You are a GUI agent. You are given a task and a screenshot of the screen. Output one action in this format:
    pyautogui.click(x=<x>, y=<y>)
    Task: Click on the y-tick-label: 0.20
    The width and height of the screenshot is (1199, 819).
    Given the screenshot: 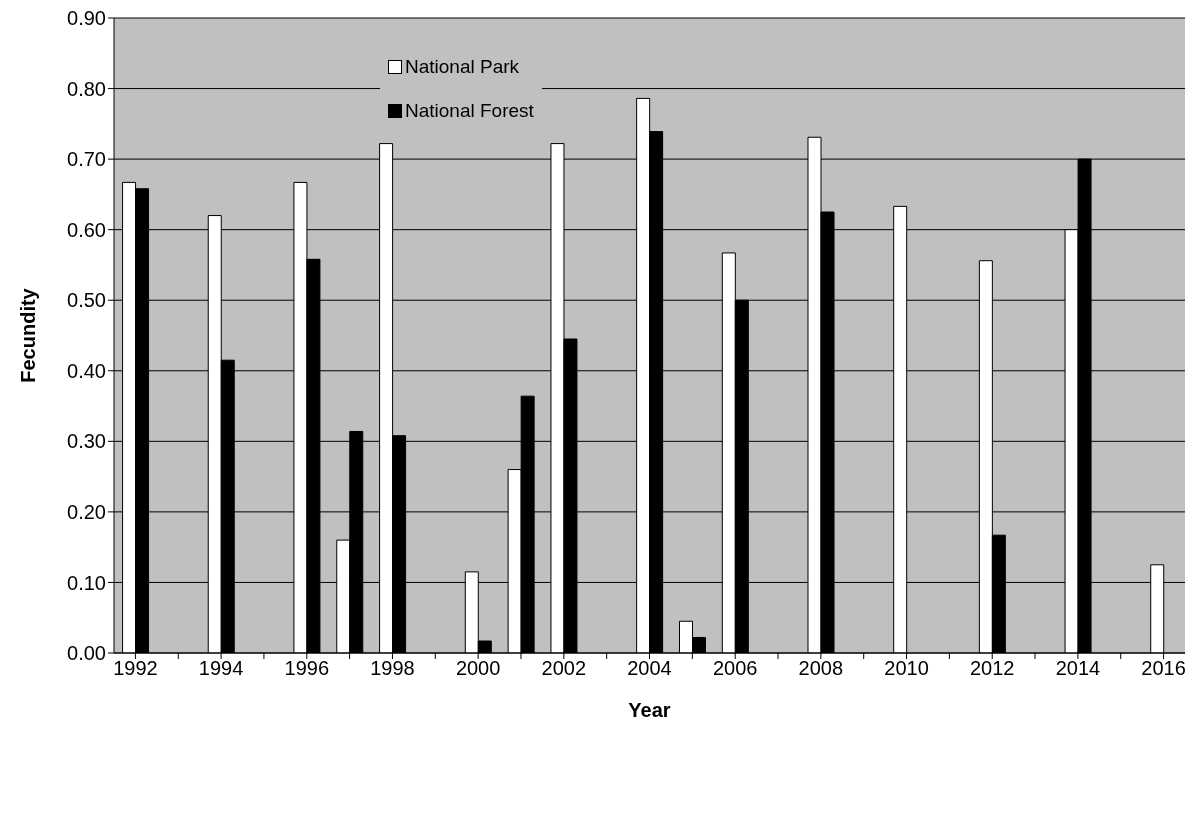 What is the action you would take?
    pyautogui.click(x=86, y=511)
    